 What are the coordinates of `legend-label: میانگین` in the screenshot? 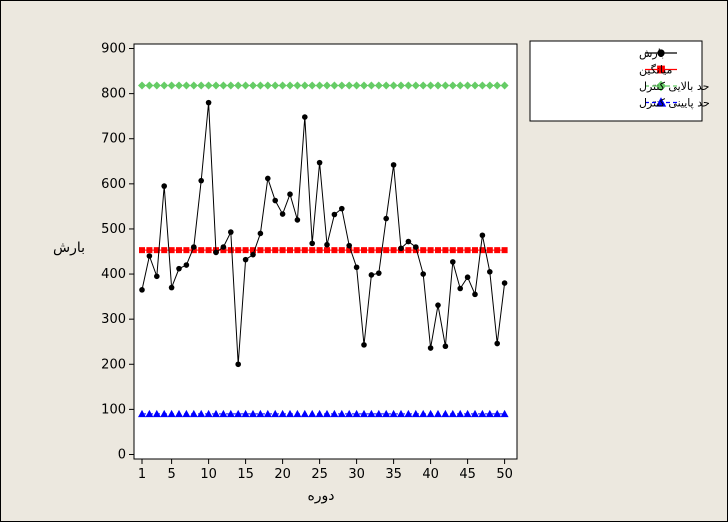 It's located at (656, 70).